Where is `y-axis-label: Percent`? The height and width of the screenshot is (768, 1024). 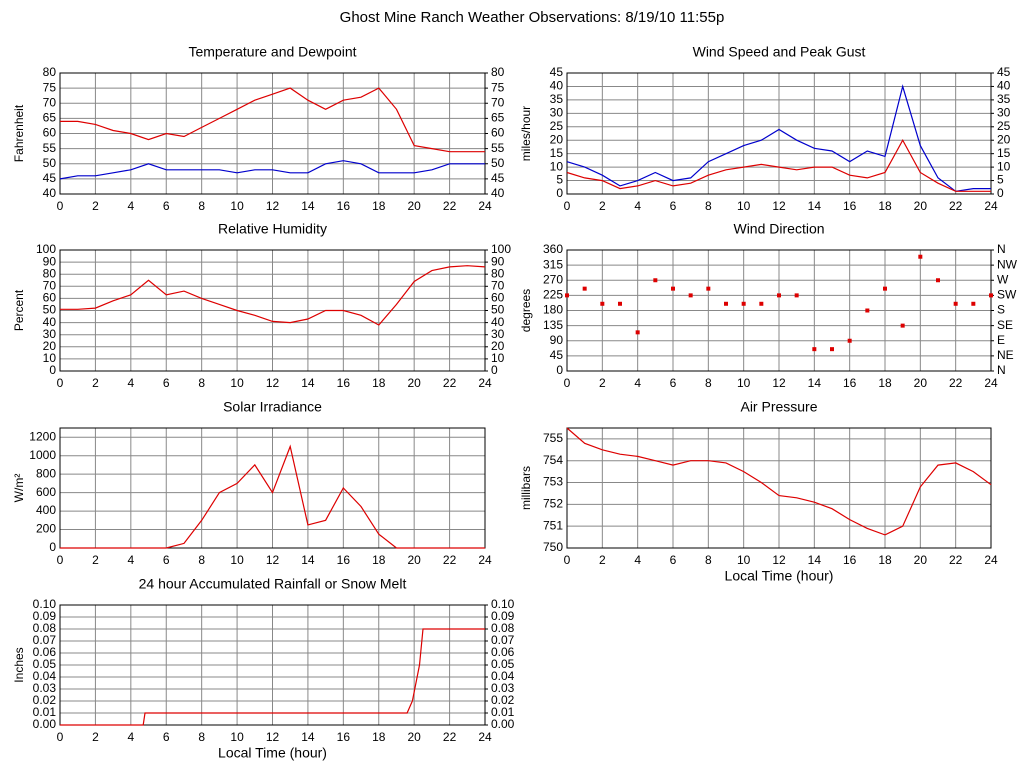
y-axis-label: Percent is located at coordinates (19, 310).